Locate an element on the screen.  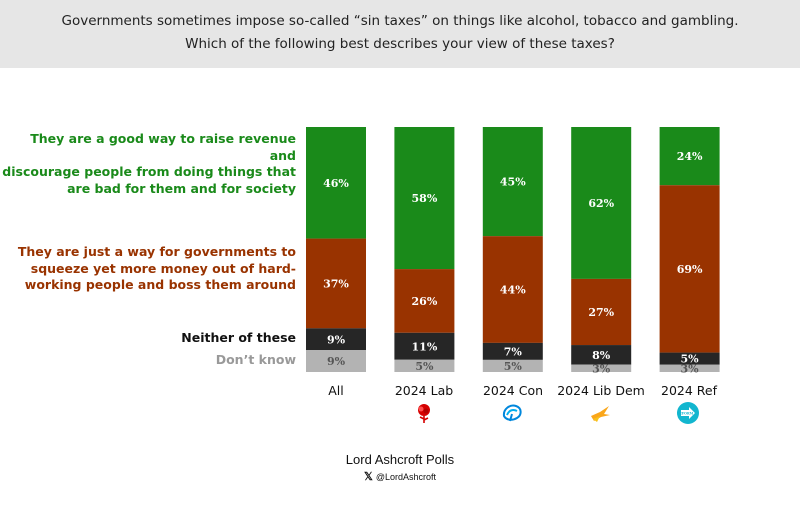
labour-rose-icon is located at coordinates (424, 413).